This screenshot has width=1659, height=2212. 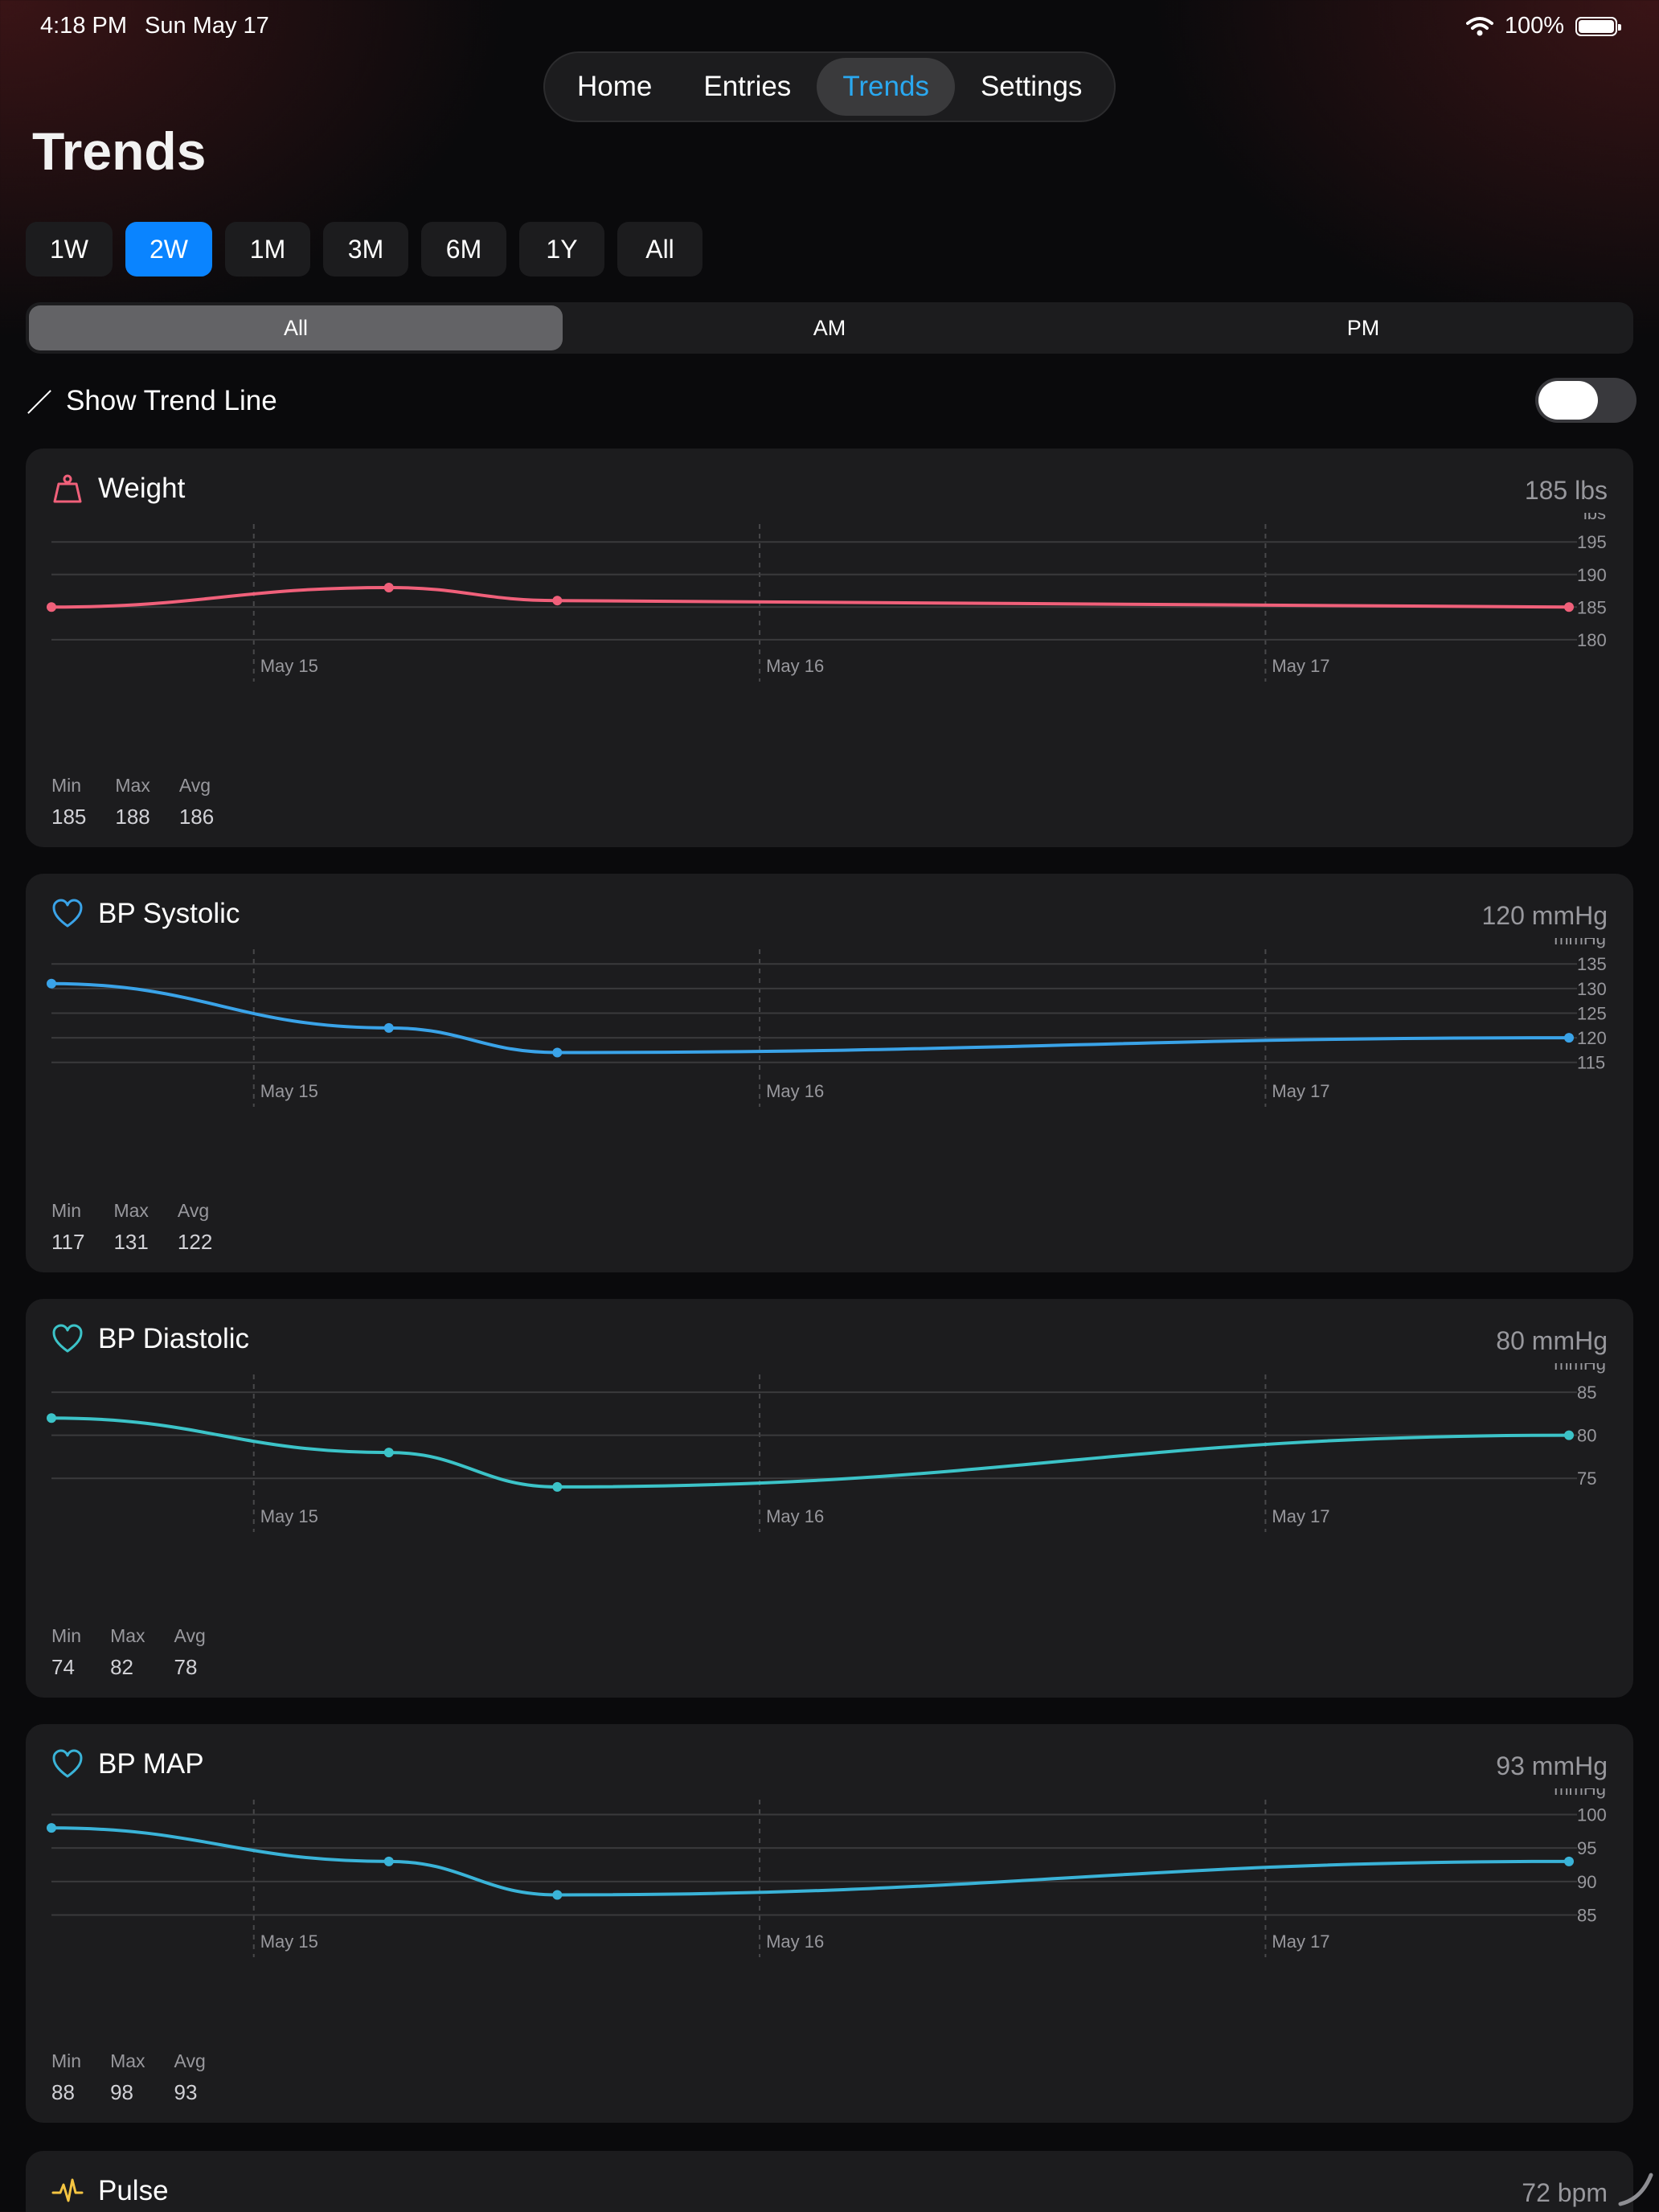 What do you see at coordinates (267, 249) in the screenshot?
I see `range-1m-button: 1M` at bounding box center [267, 249].